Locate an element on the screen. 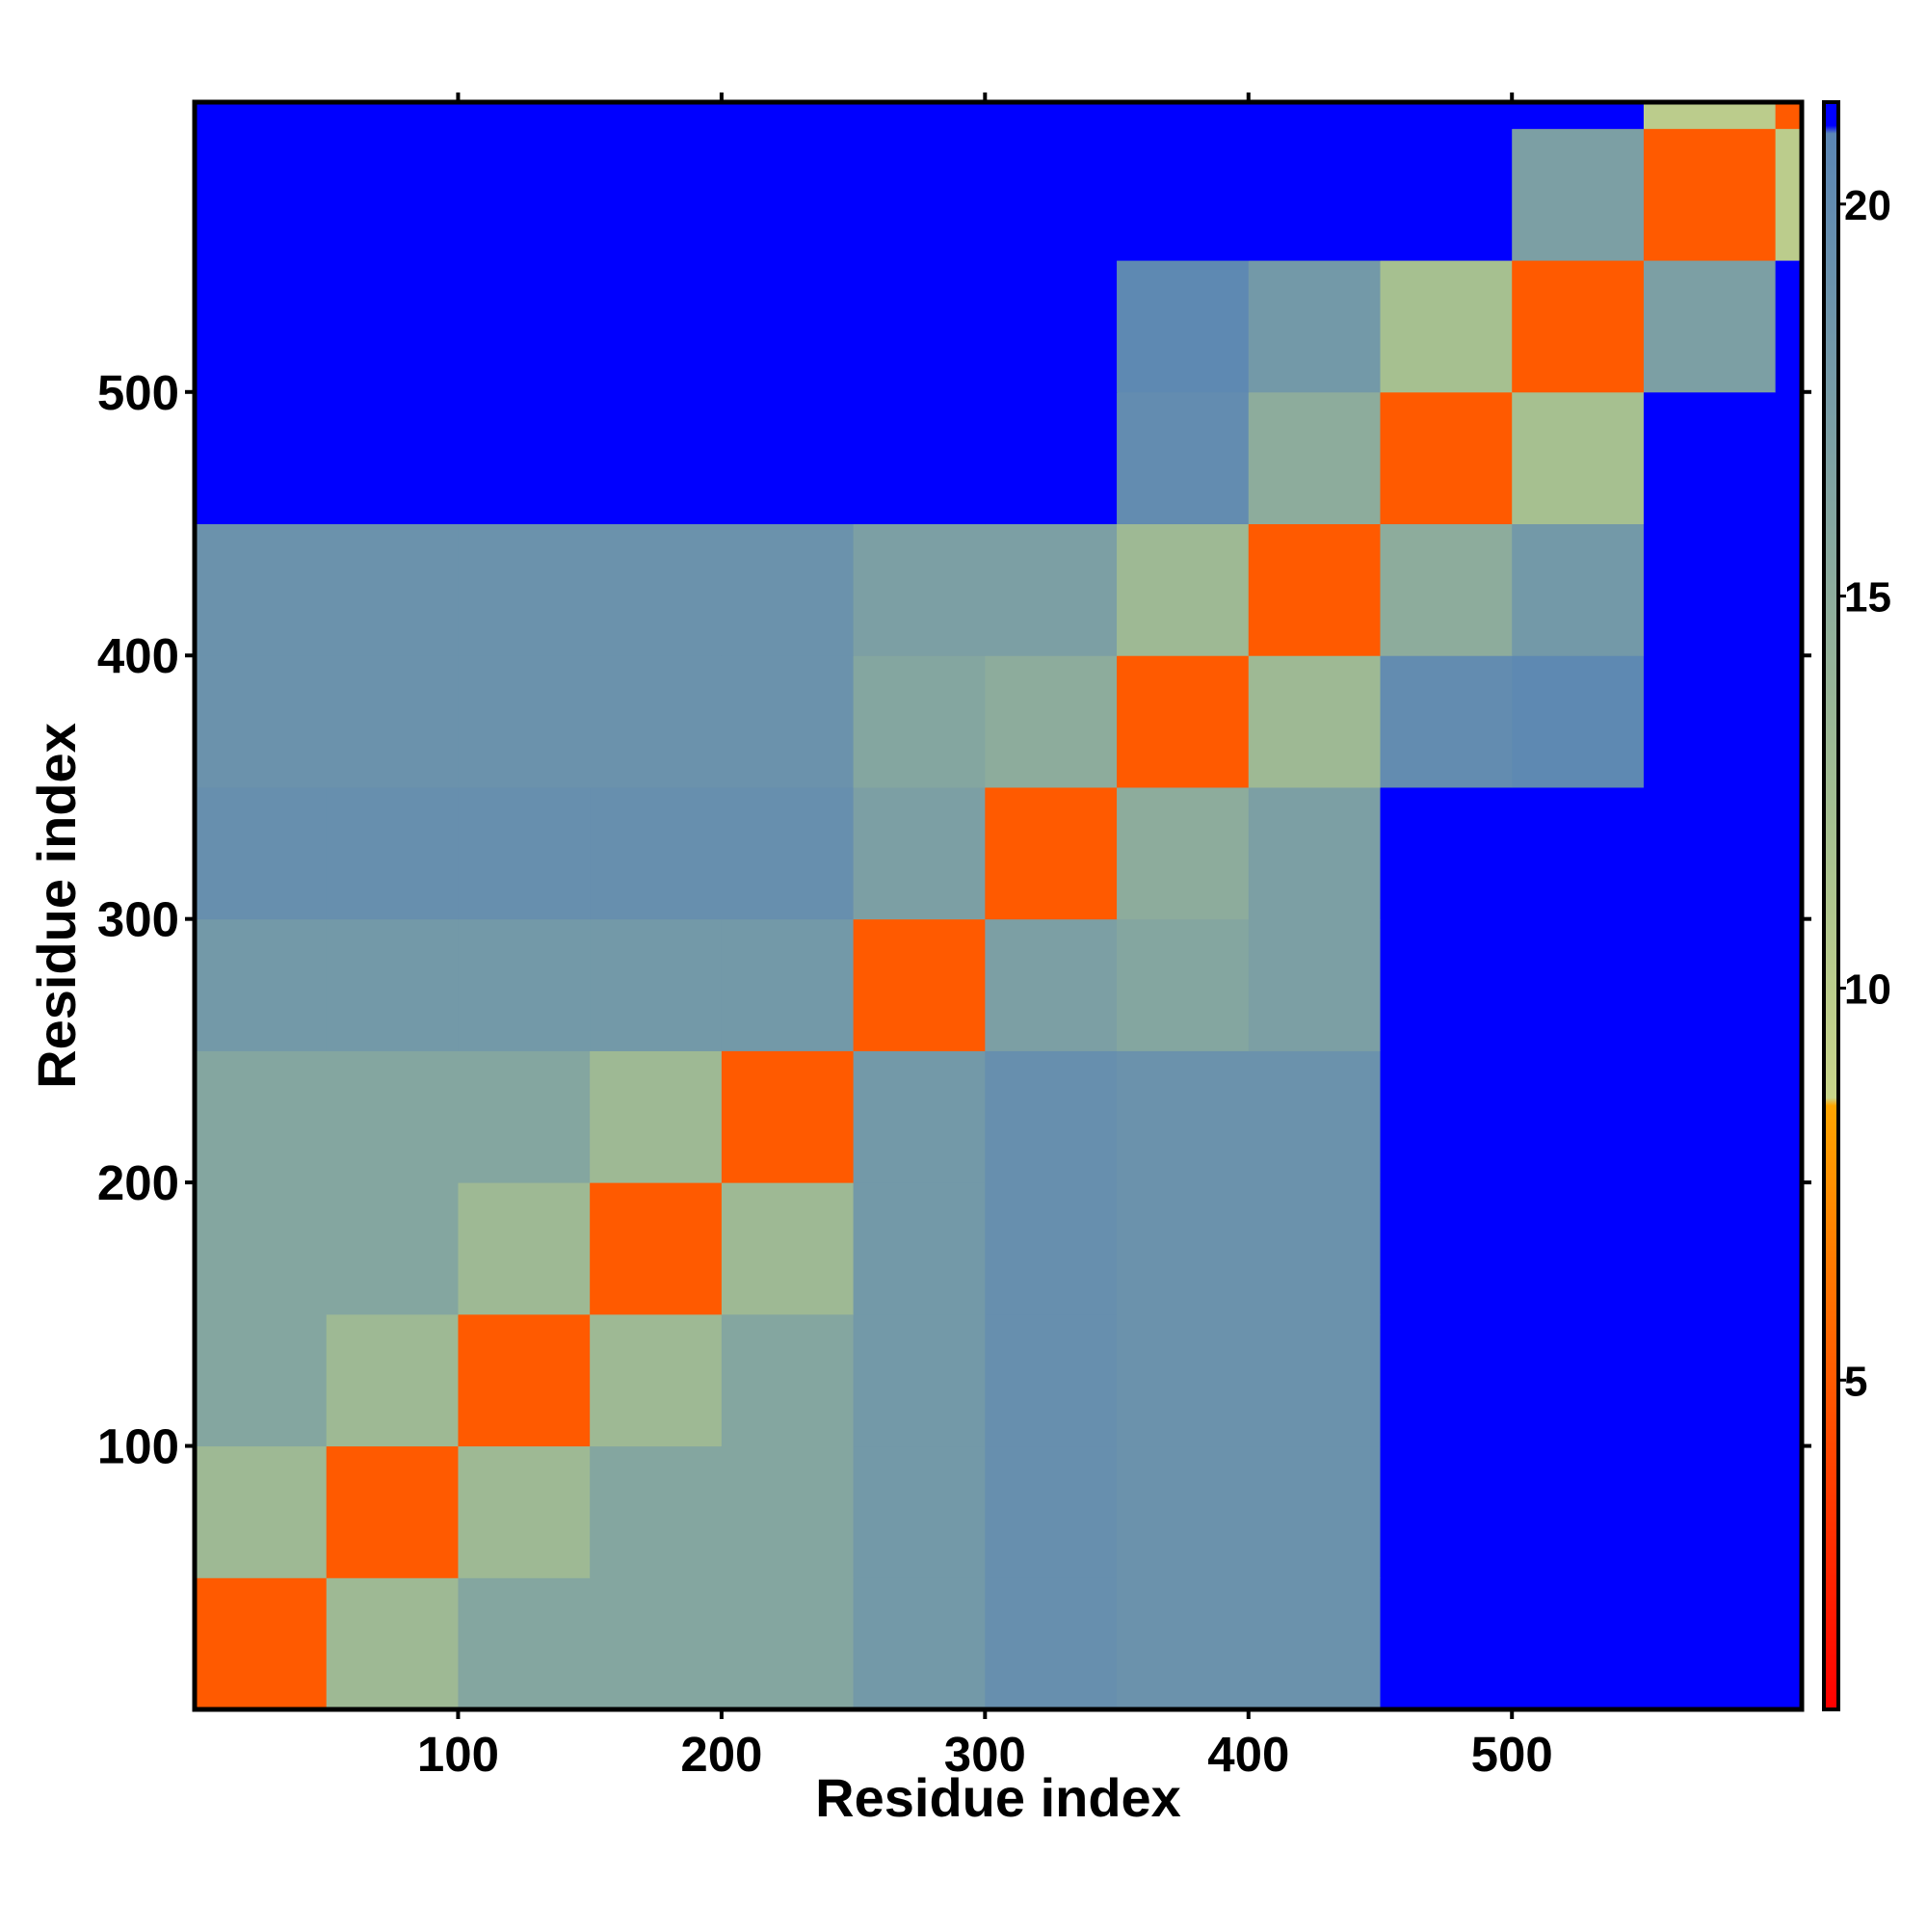  y-tick-label: 200 is located at coordinates (138, 1182).